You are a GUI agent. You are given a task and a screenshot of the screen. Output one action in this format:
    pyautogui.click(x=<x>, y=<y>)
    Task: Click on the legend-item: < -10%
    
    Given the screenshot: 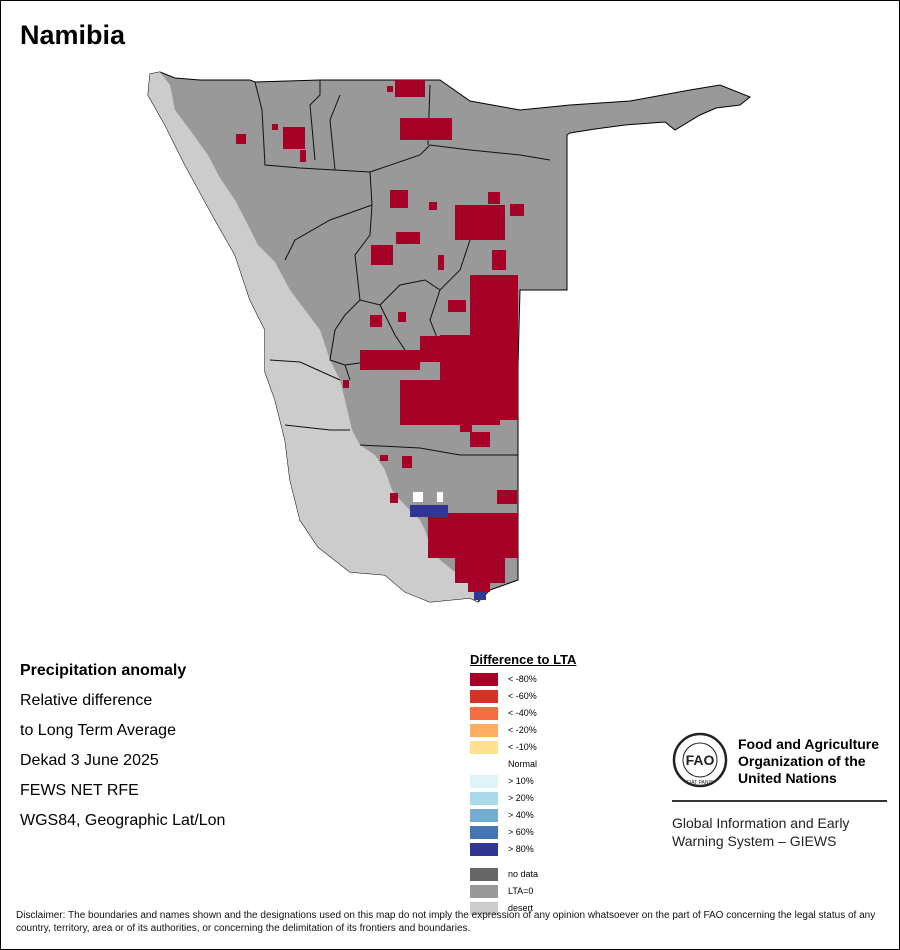 What is the action you would take?
    pyautogui.click(x=503, y=747)
    